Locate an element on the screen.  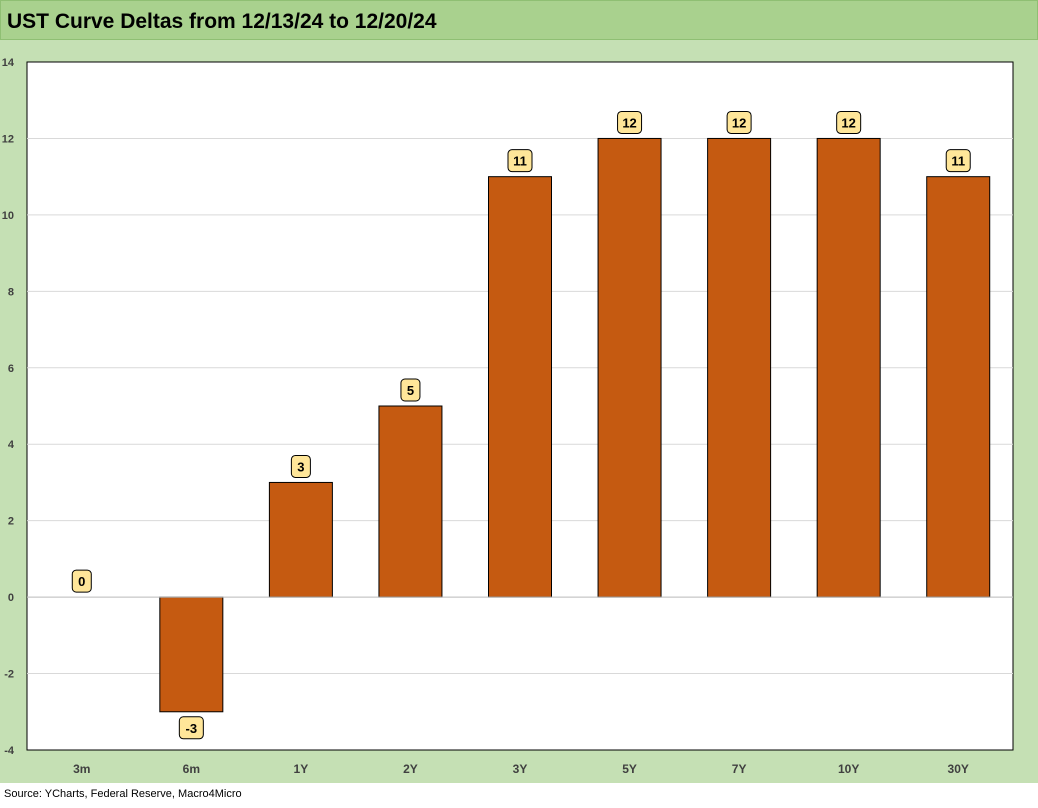
x-tick-label: 3Y is located at coordinates (520, 769).